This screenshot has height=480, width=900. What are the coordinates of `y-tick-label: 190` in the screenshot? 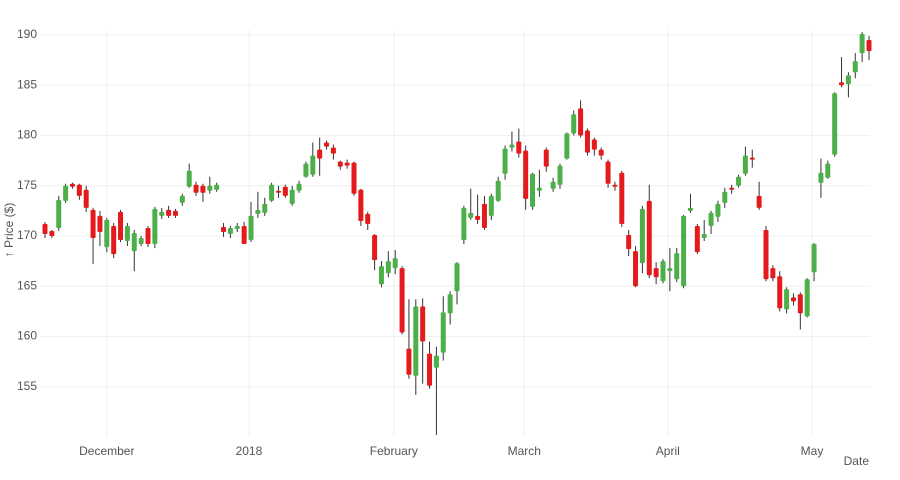 It's located at (27, 34).